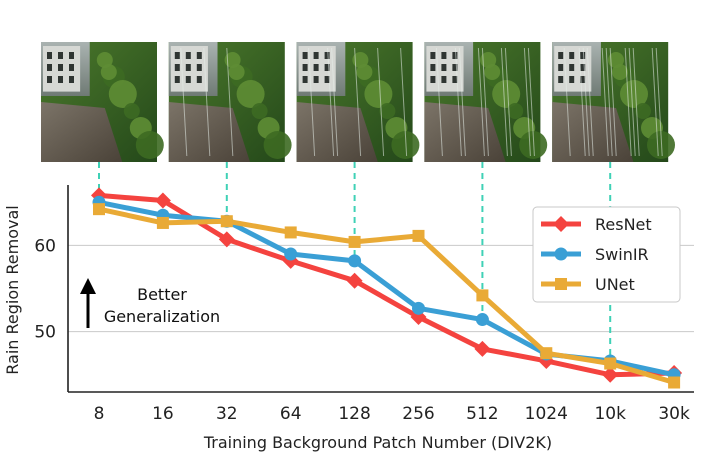 The image size is (712, 464). Describe the element at coordinates (162, 316) in the screenshot. I see `annotation-line-2: Generalization` at that location.